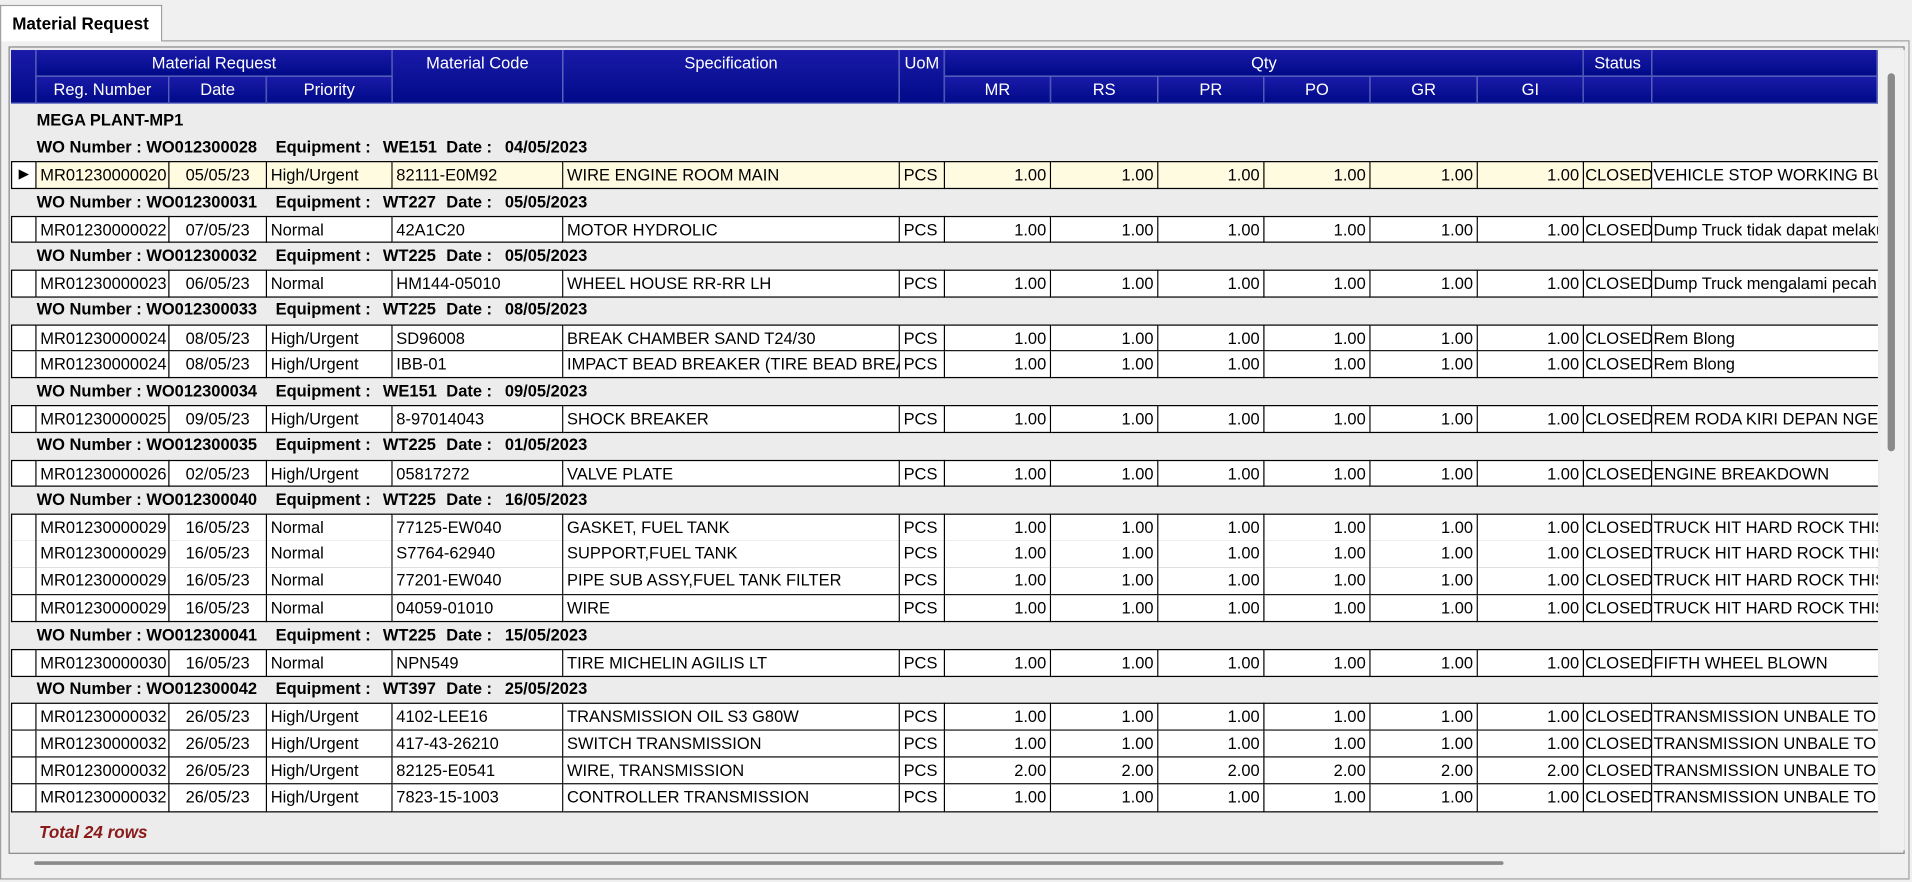 The width and height of the screenshot is (1912, 882). Describe the element at coordinates (478, 798) in the screenshot. I see `table-cell: 7823-15-1003` at that location.